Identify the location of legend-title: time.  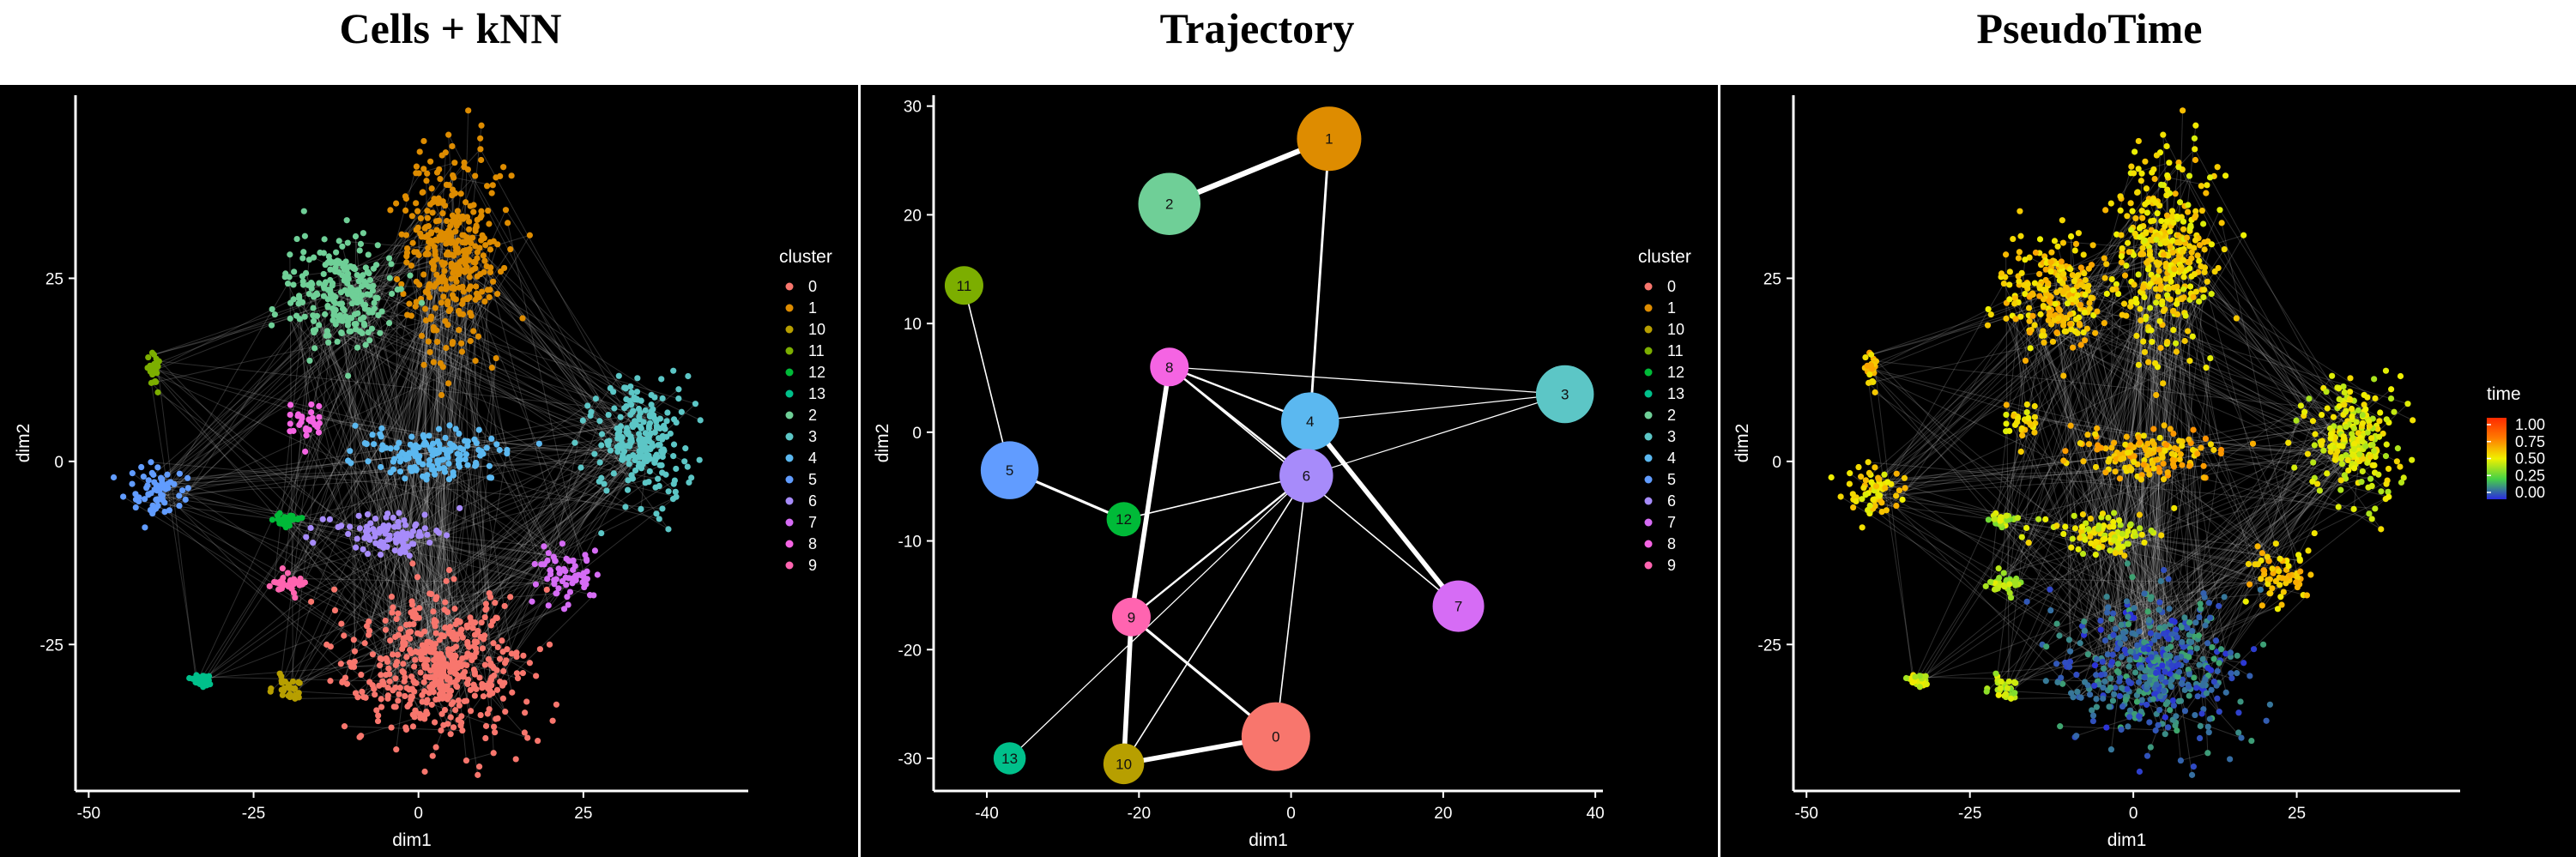
(2504, 394).